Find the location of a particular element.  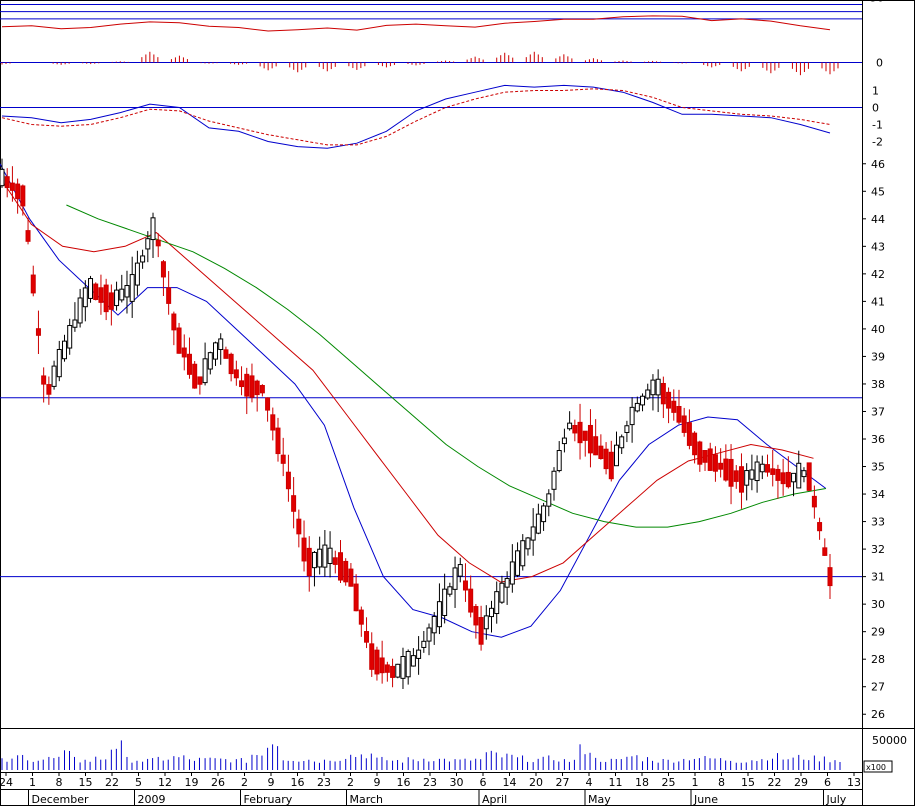

price-tick-label: 41 is located at coordinates (878, 301).